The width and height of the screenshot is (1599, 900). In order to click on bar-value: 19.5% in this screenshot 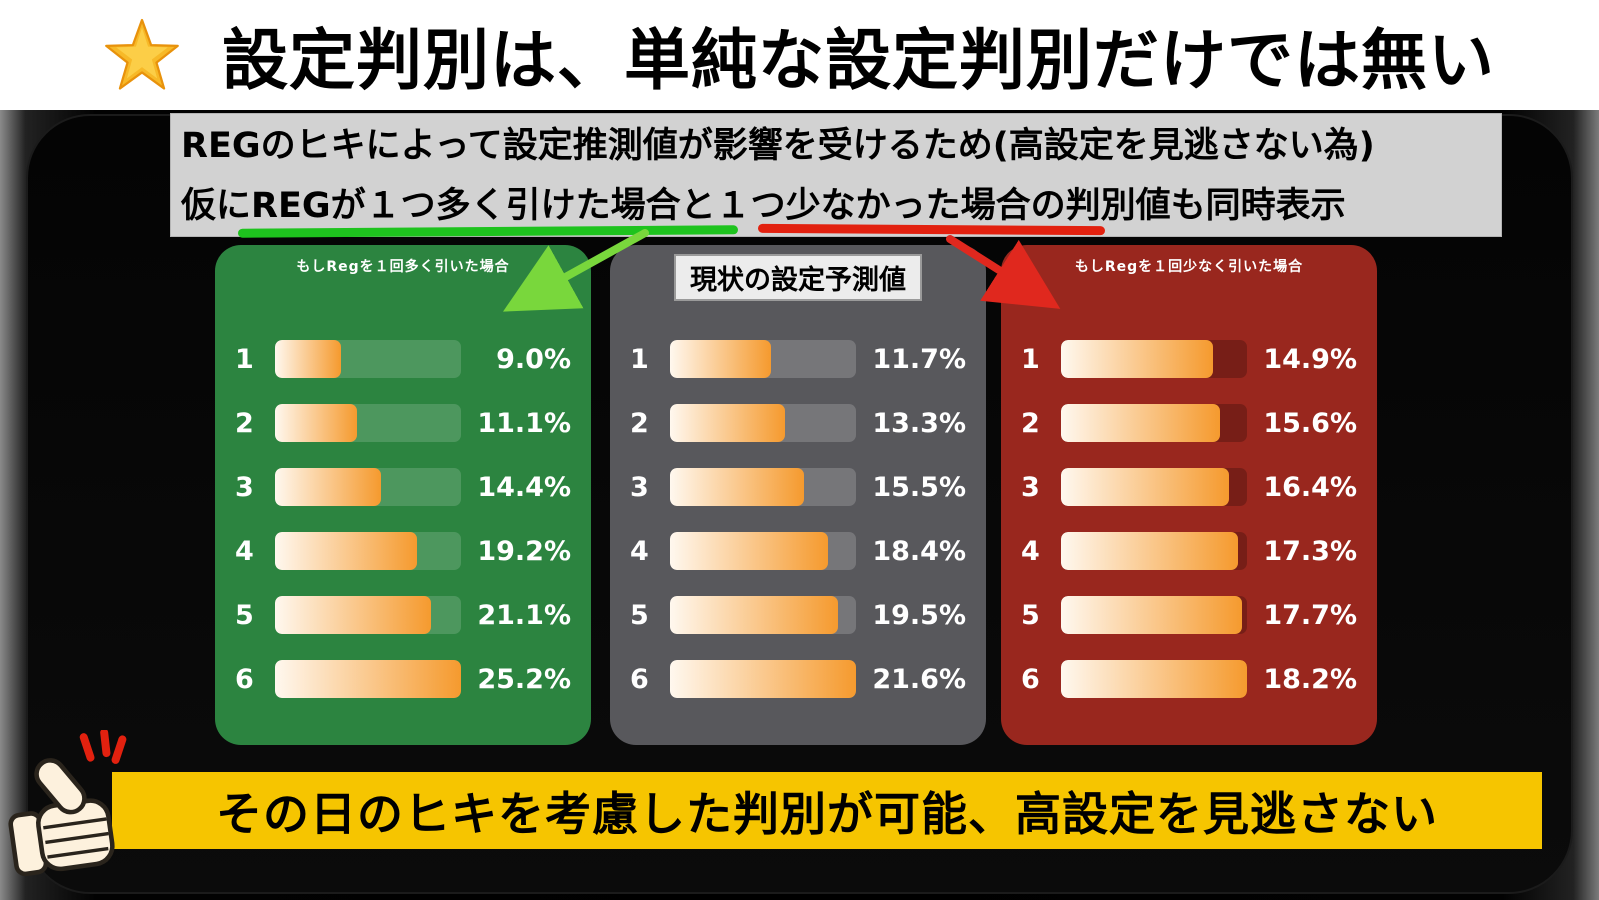, I will do `click(919, 615)`.